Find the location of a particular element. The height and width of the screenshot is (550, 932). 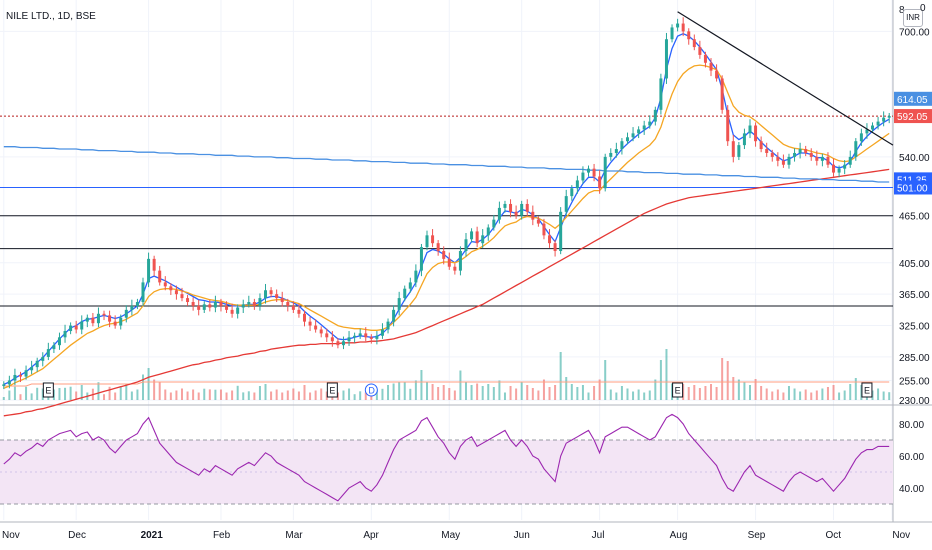

corner-label-right: 0 is located at coordinates (923, 8).